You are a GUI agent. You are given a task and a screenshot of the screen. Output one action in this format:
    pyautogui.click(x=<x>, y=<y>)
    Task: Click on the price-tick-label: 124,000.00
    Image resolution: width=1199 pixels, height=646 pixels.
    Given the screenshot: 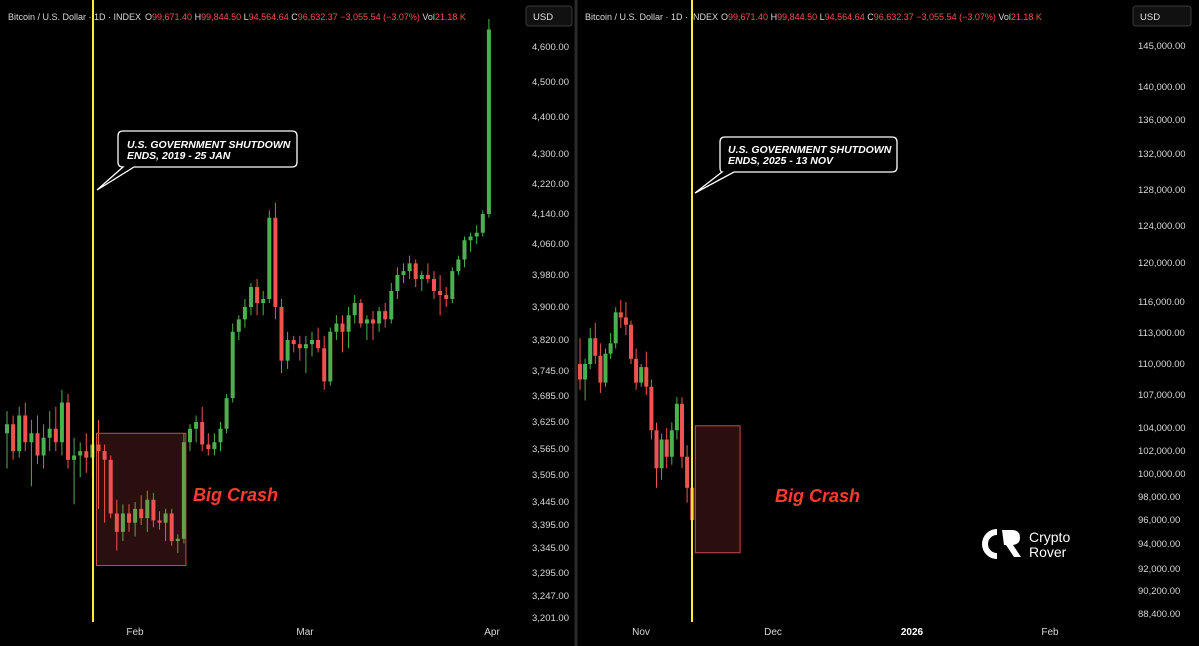 What is the action you would take?
    pyautogui.click(x=1162, y=226)
    